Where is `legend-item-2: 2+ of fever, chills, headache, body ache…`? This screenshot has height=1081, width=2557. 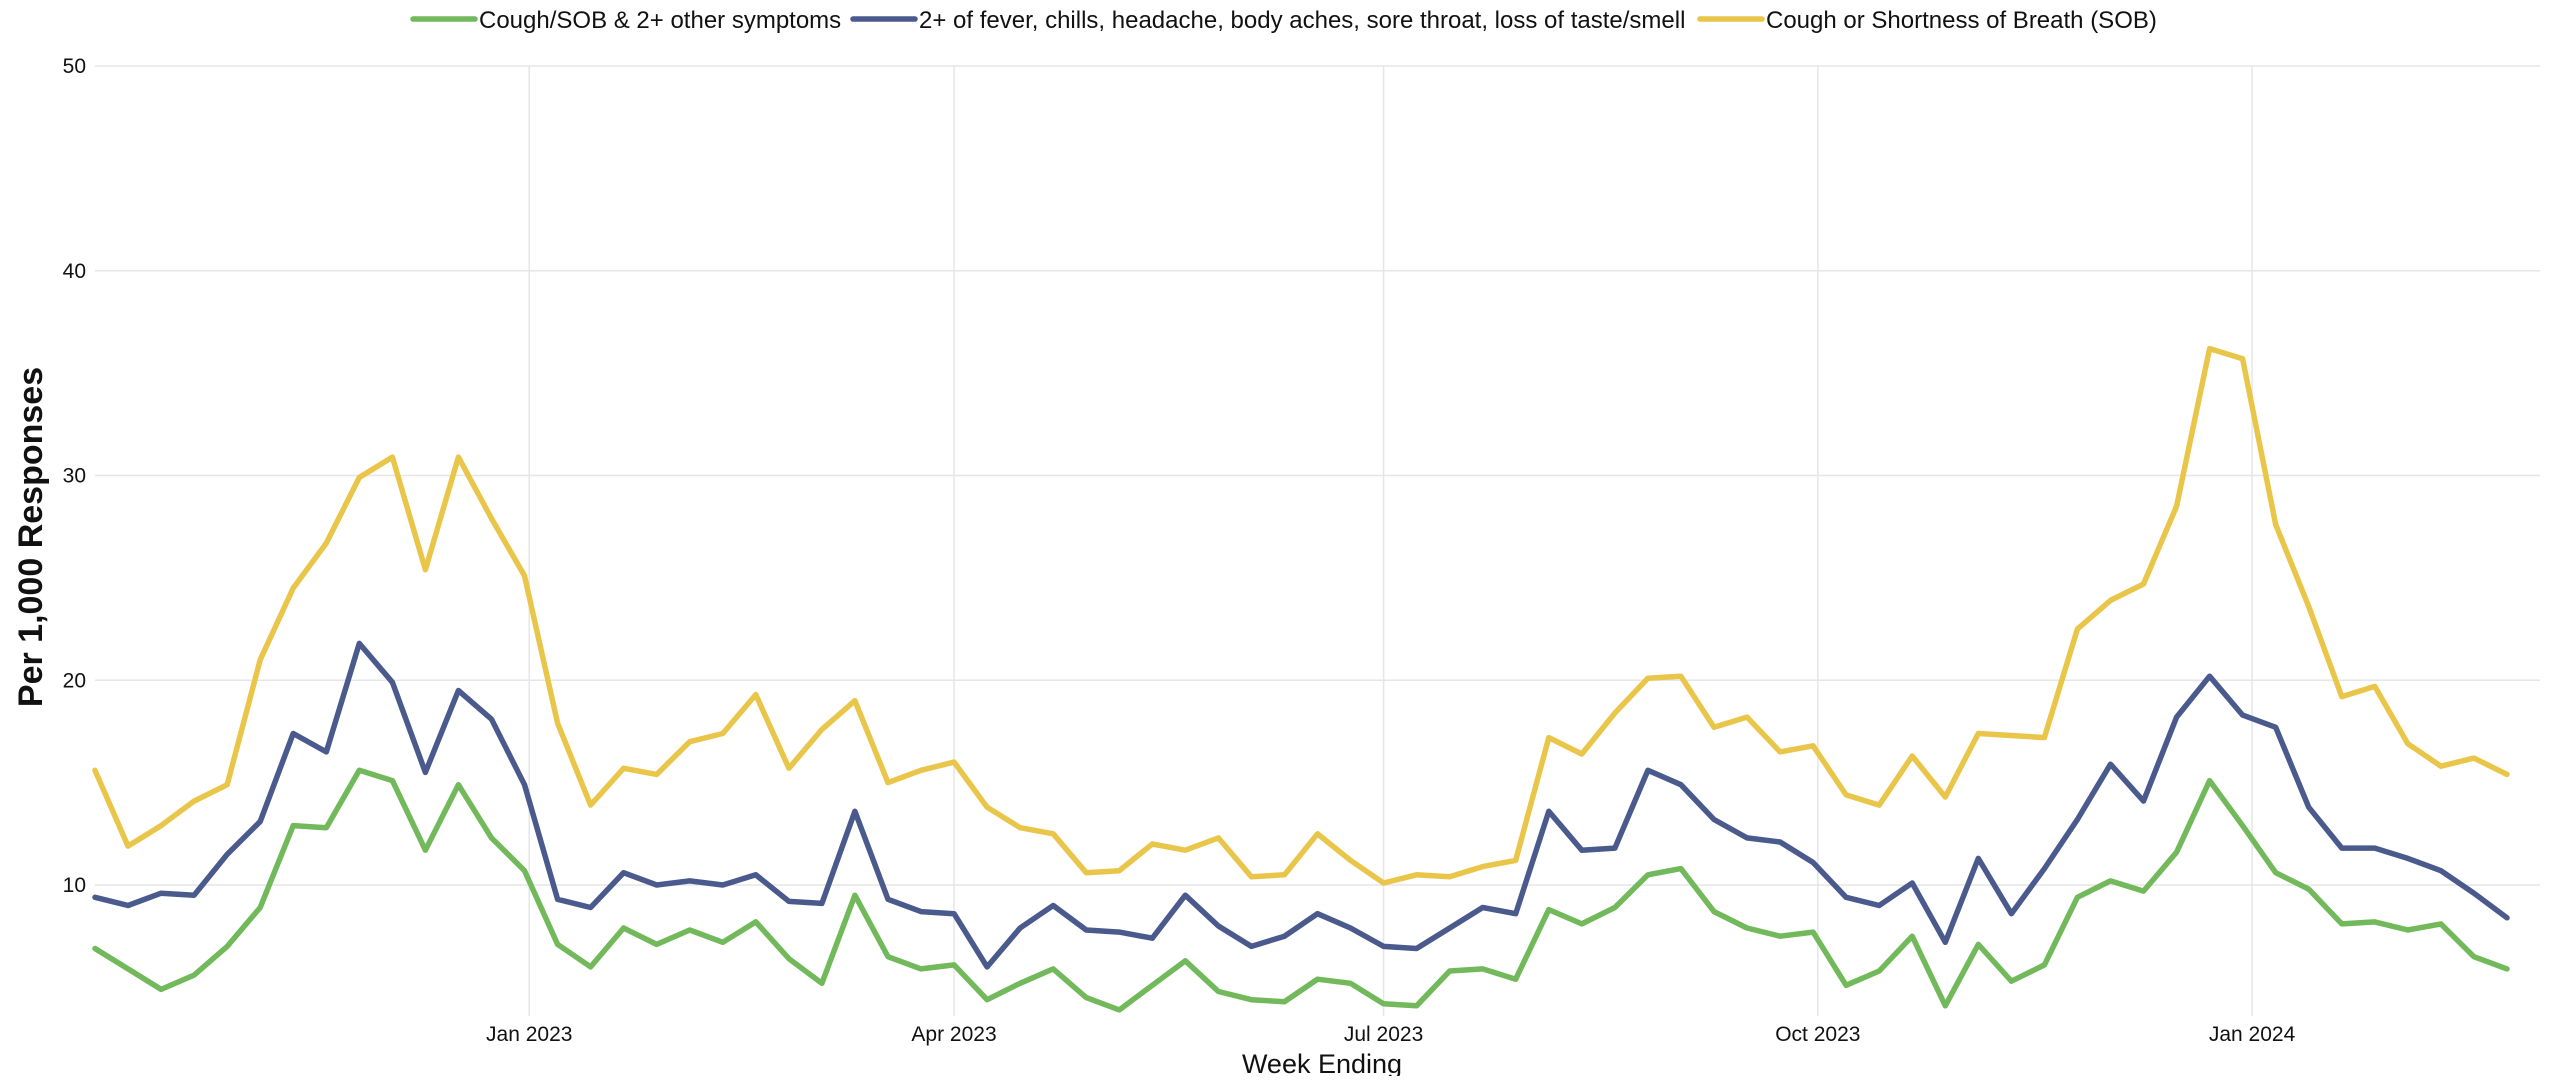
legend-item-2: 2+ of fever, chills, headache, body ache… is located at coordinates (1267, 20).